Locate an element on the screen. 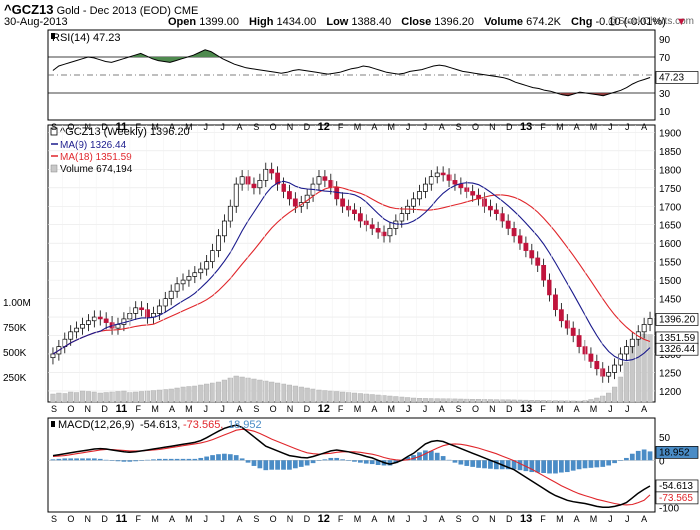 This screenshot has width=700, height=530. price-tick-label: 1800 is located at coordinates (670, 170).